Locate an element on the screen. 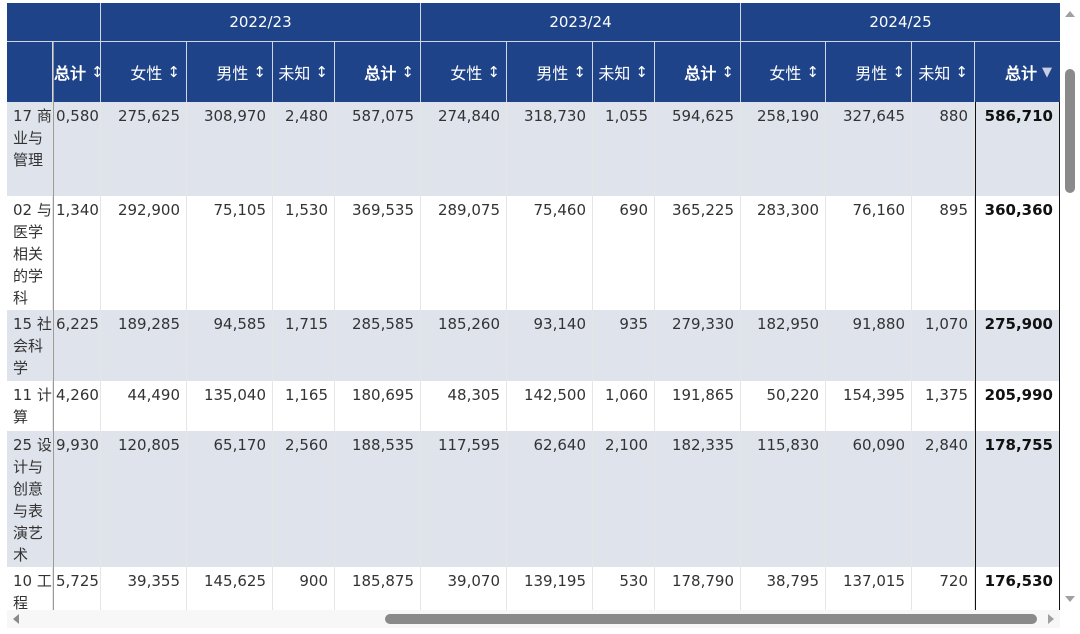  col-header-2223-unknown: 未知 ↕ is located at coordinates (304, 72).